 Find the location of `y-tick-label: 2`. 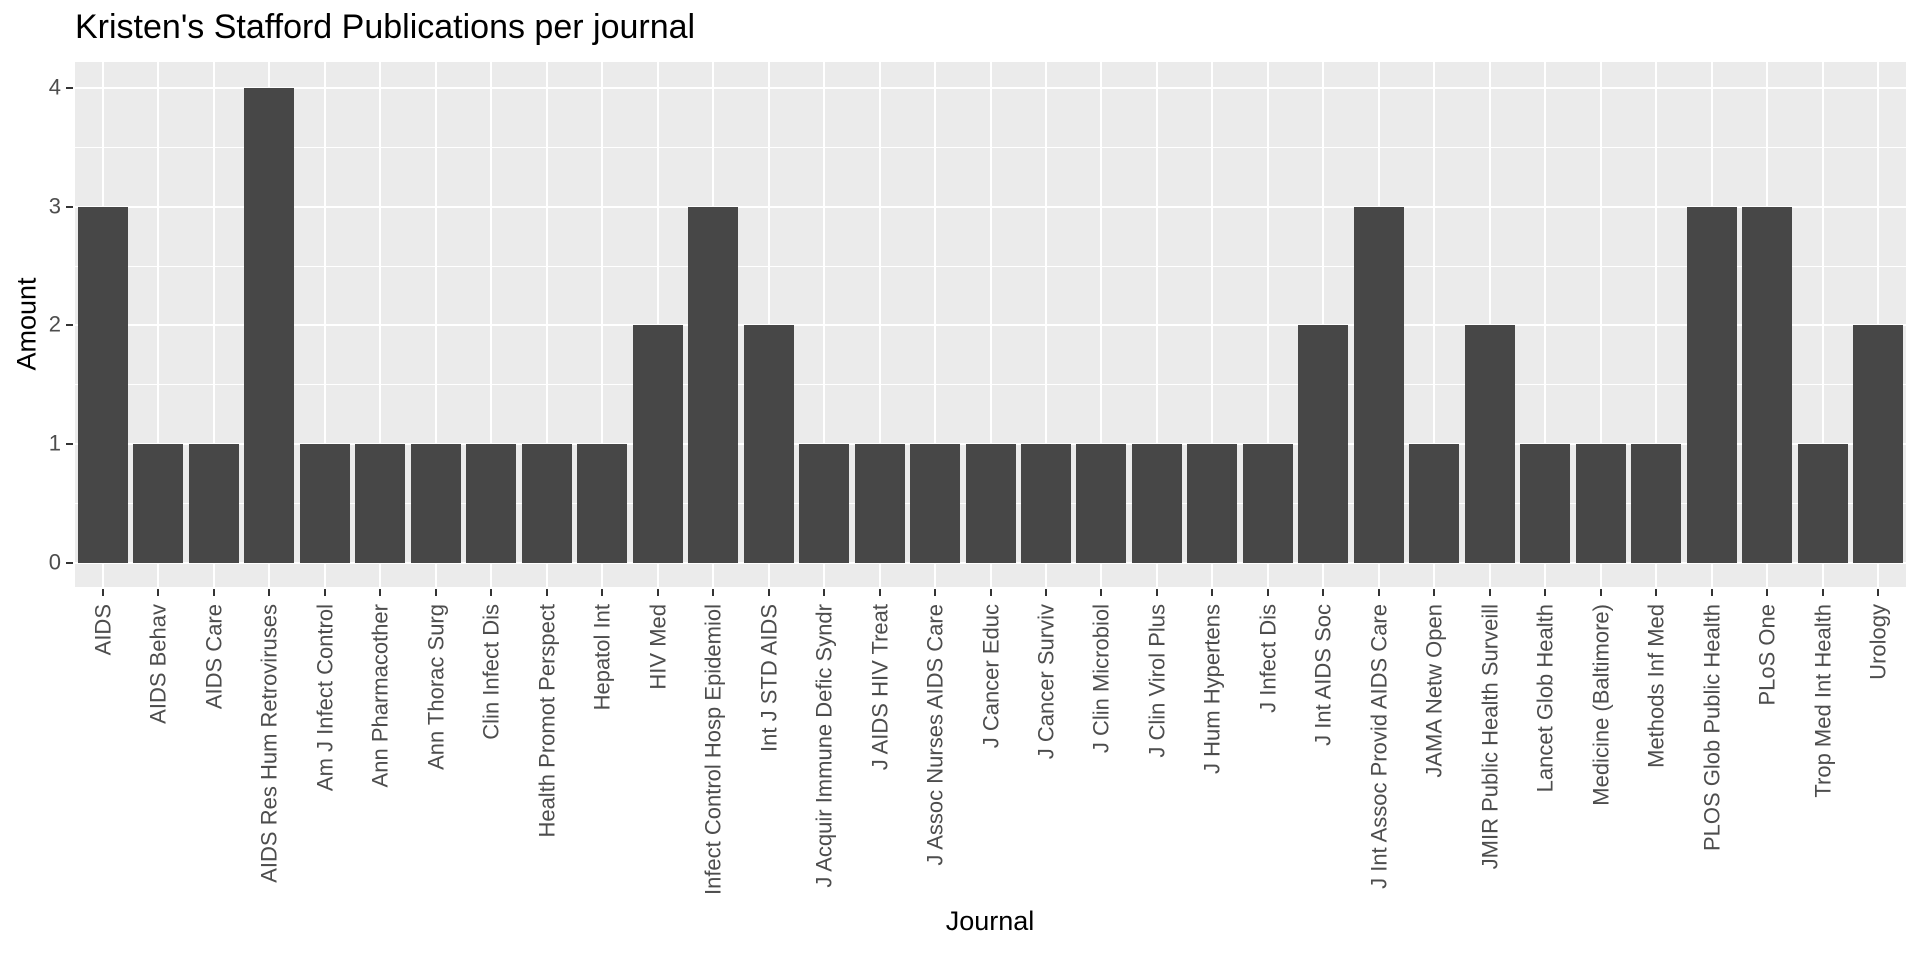

y-tick-label: 2 is located at coordinates (54, 324).